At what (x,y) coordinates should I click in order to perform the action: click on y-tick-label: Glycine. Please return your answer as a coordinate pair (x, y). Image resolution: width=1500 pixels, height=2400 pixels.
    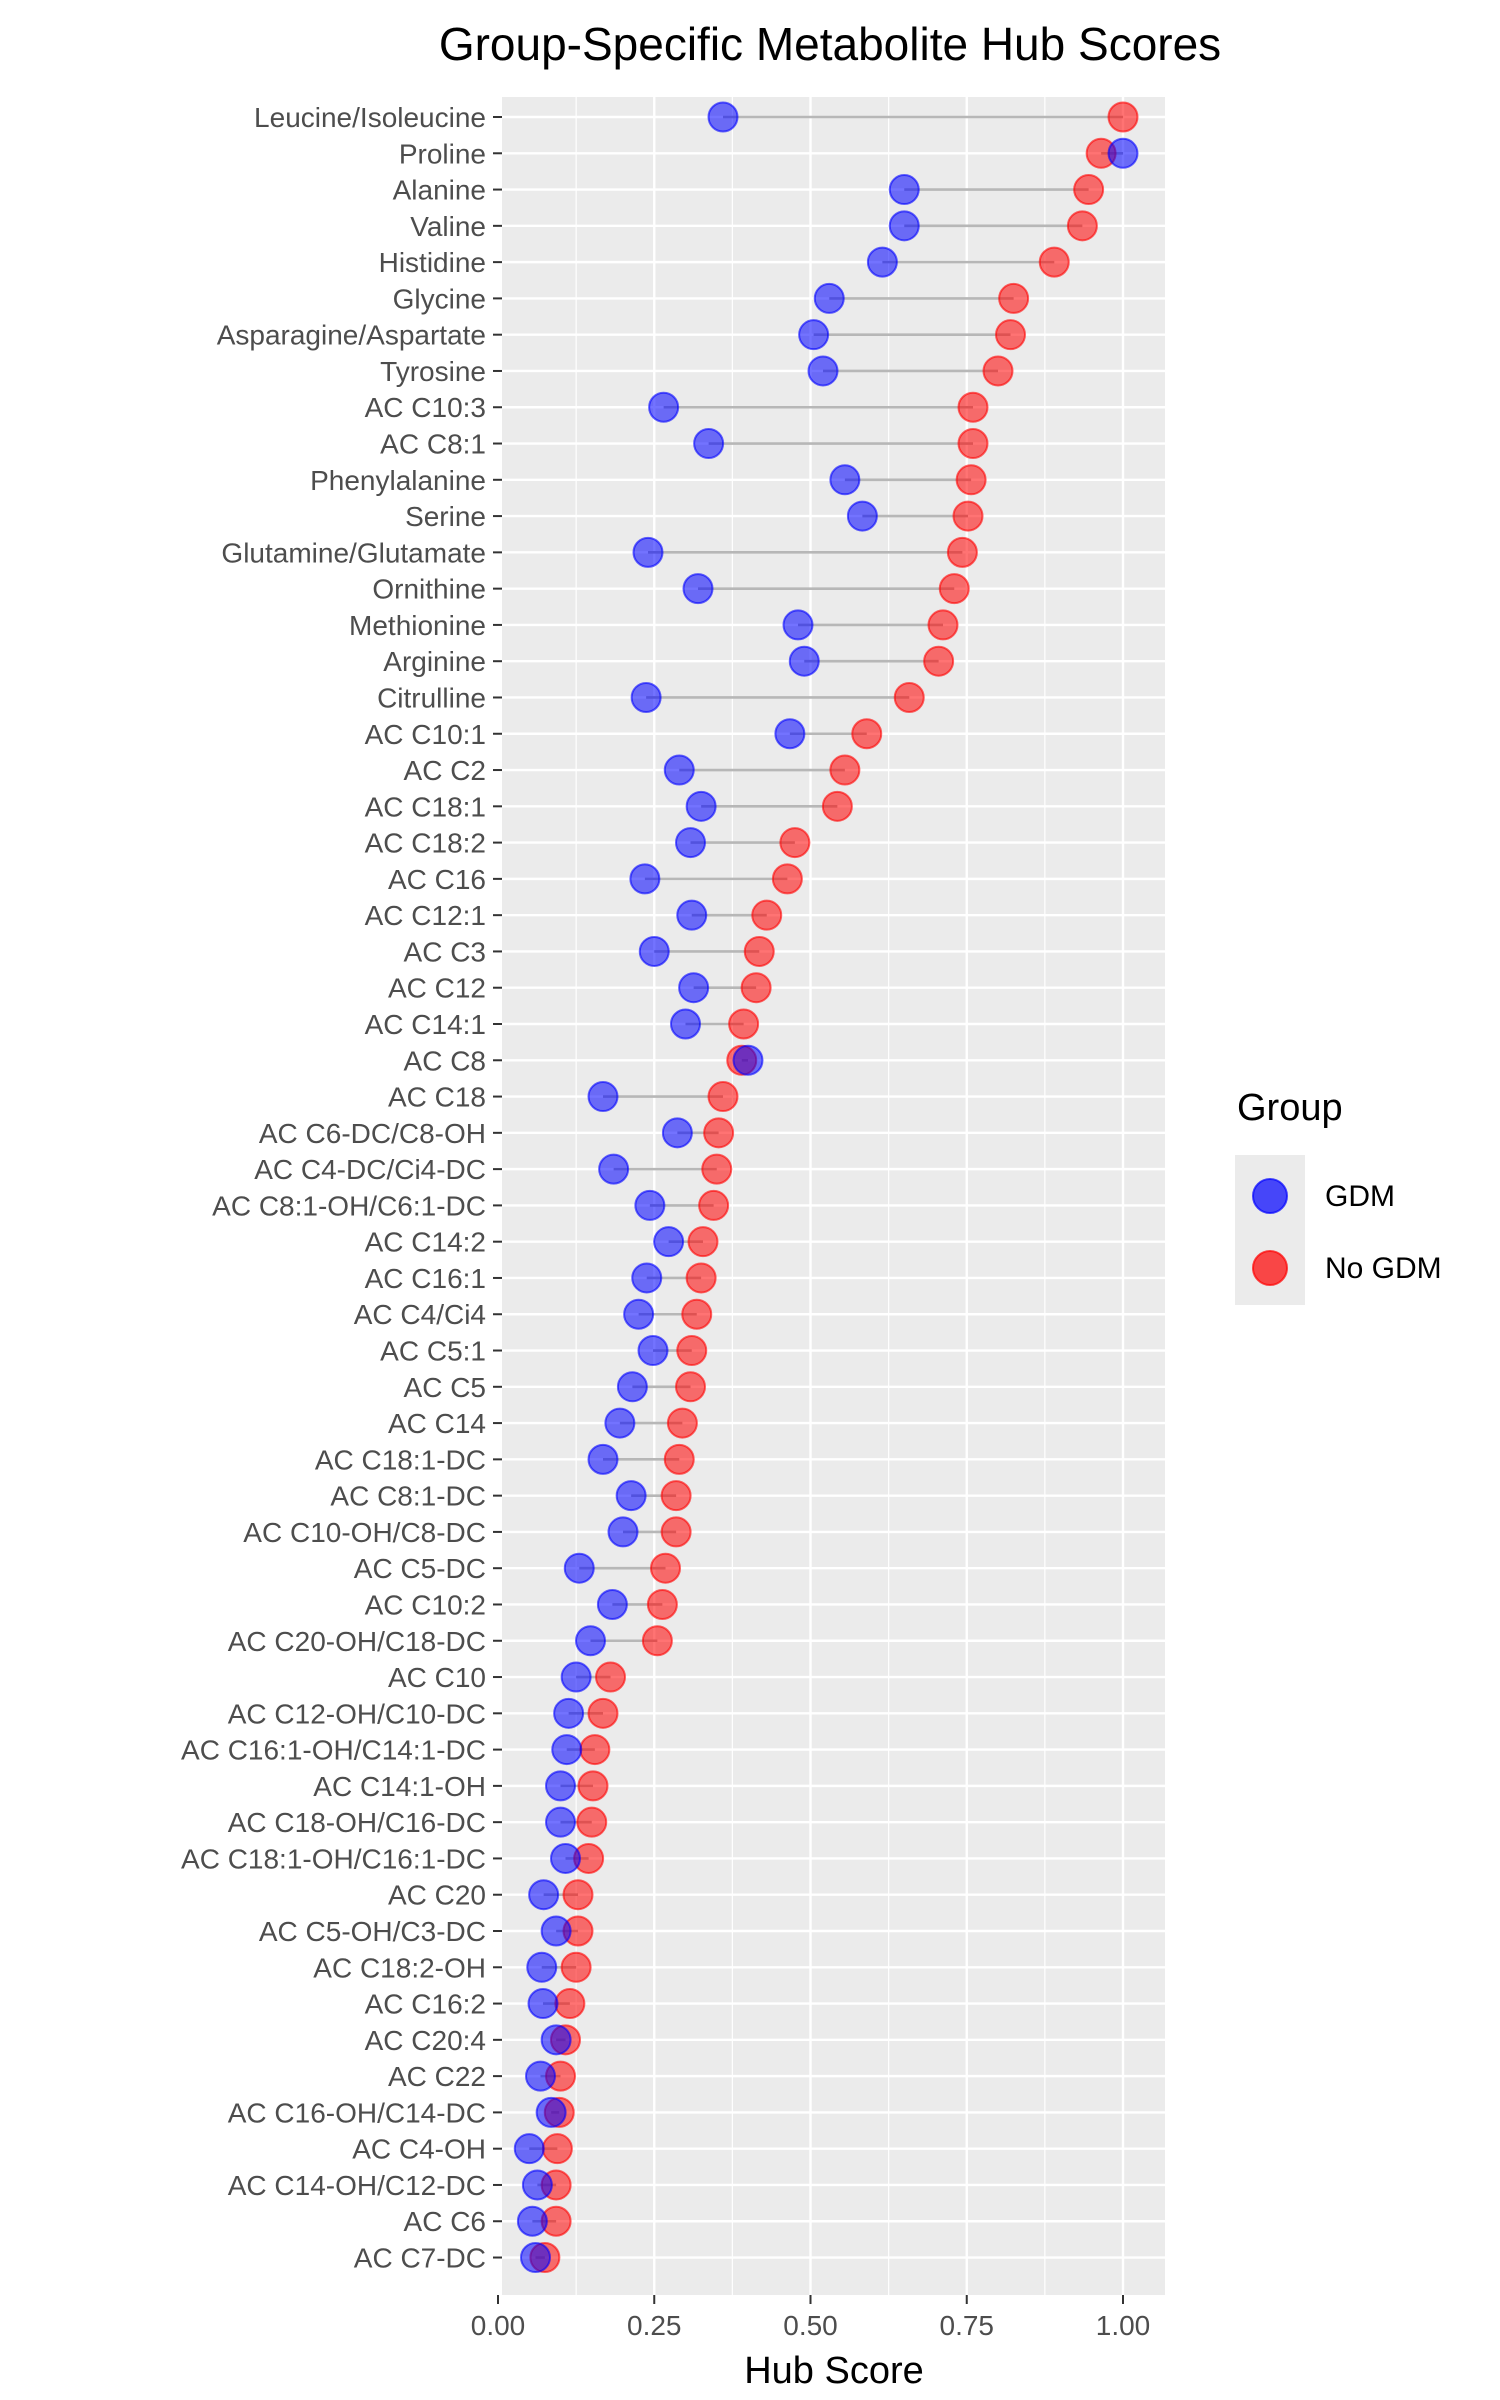
    Looking at the image, I should click on (439, 298).